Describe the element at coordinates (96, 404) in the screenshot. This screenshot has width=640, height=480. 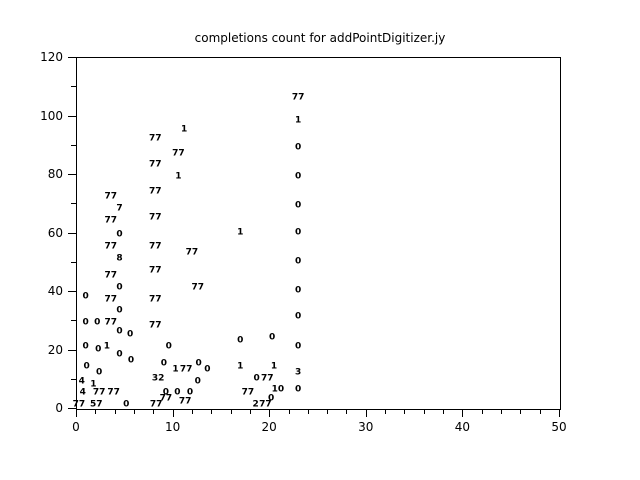
I see `data-point: 57` at that location.